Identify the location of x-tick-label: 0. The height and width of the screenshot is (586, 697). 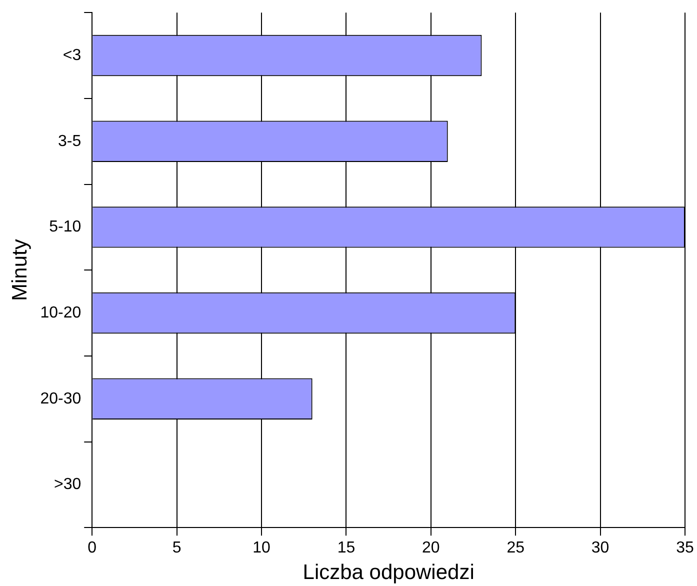
(92, 548).